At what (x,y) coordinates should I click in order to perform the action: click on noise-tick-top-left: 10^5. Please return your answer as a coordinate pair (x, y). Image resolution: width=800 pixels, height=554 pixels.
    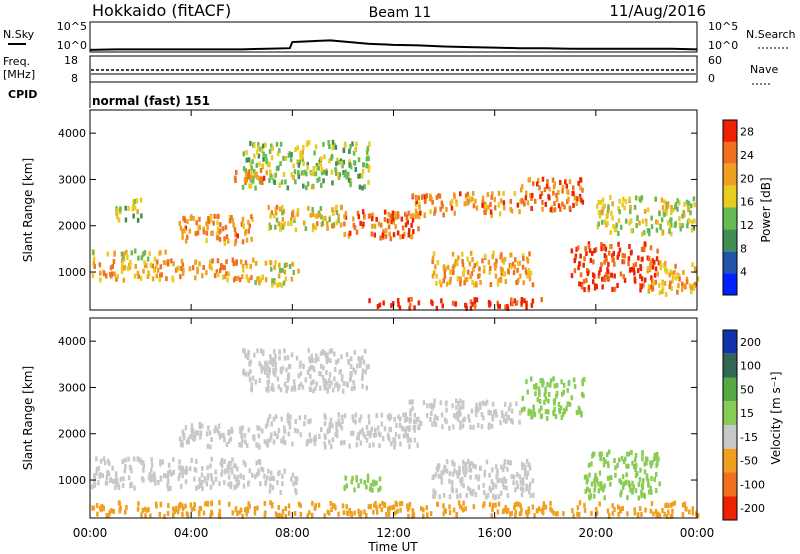
    Looking at the image, I should click on (72, 26).